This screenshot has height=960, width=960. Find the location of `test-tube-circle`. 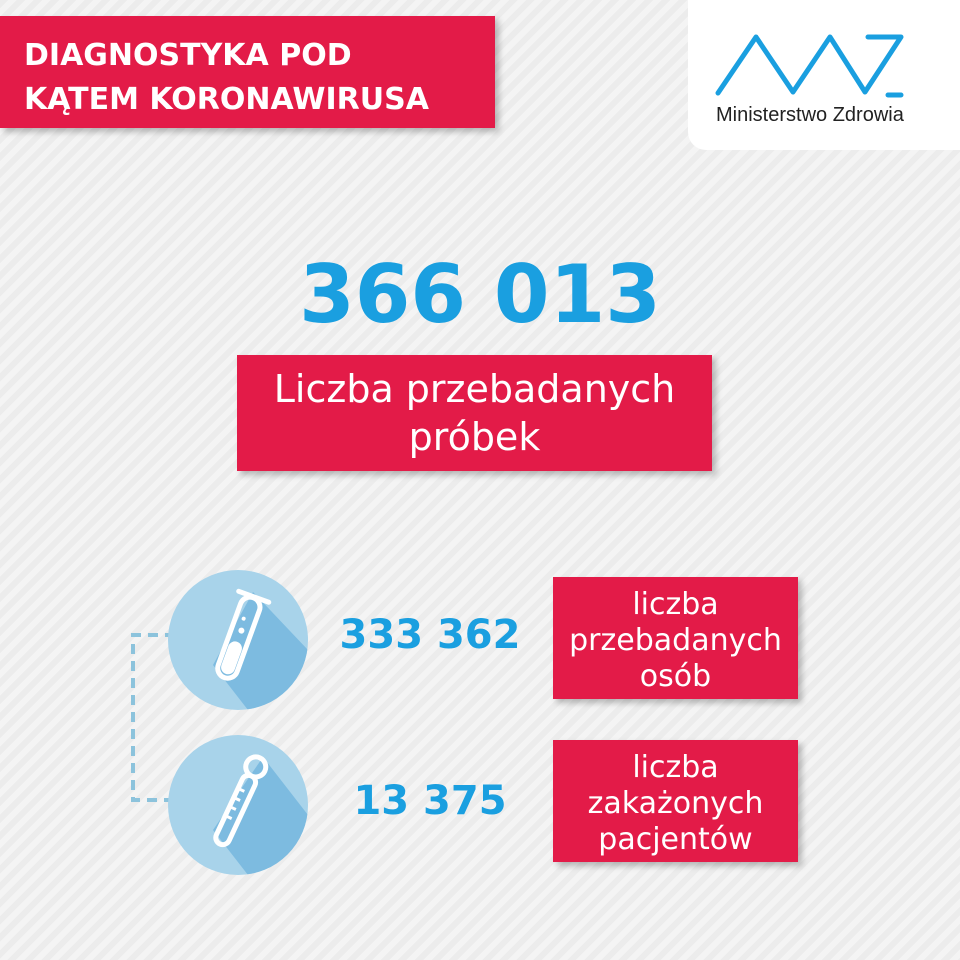

test-tube-circle is located at coordinates (238, 640).